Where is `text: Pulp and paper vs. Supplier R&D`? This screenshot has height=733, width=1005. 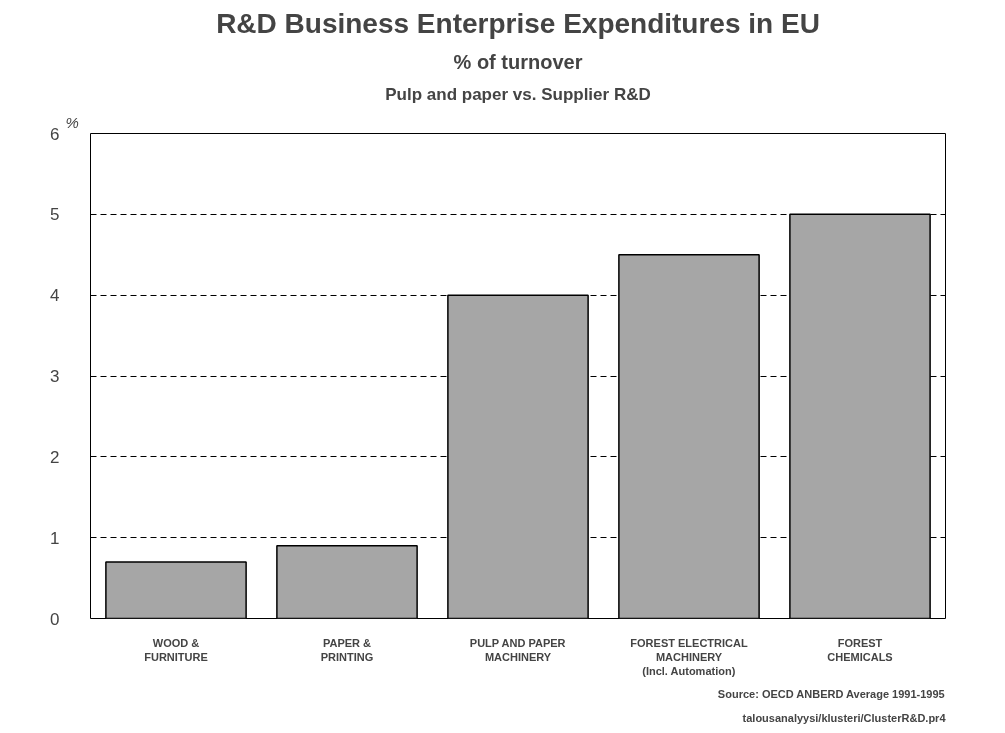
text: Pulp and paper vs. Supplier R&D is located at coordinates (518, 94).